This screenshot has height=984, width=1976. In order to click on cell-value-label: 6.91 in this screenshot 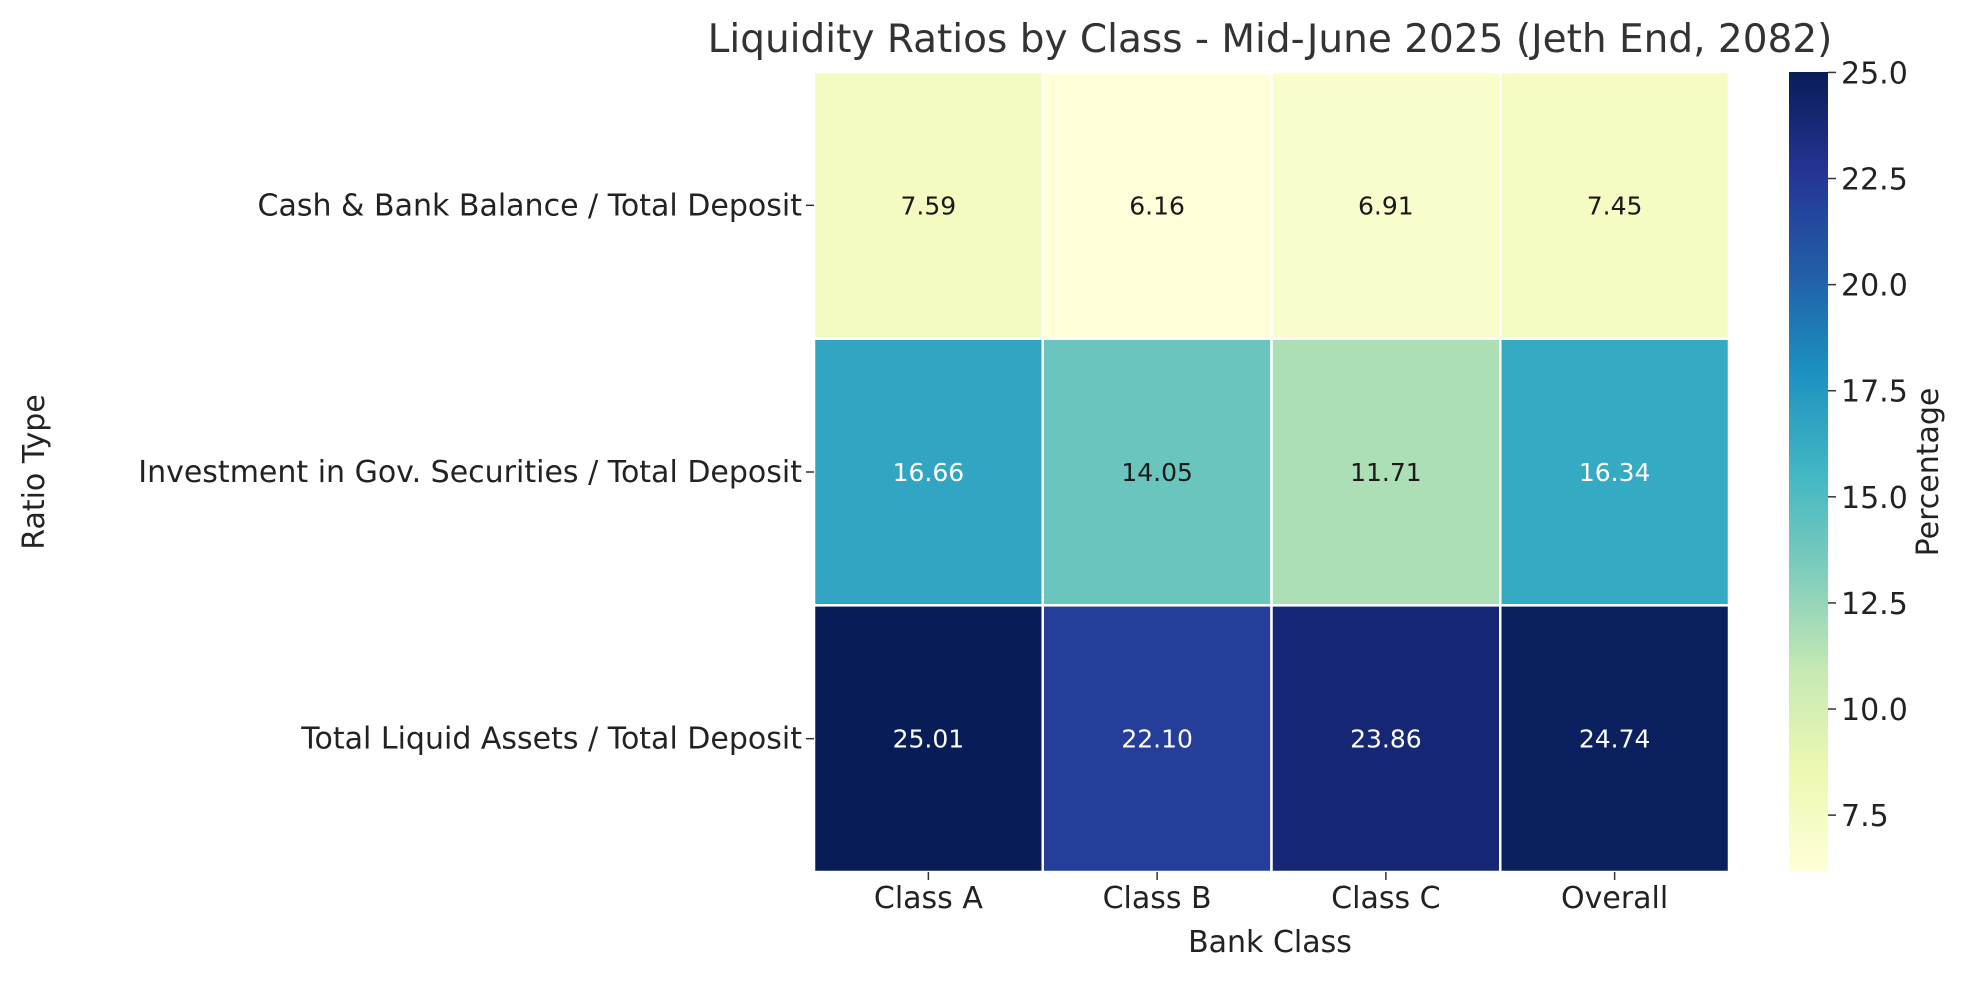, I will do `click(1386, 205)`.